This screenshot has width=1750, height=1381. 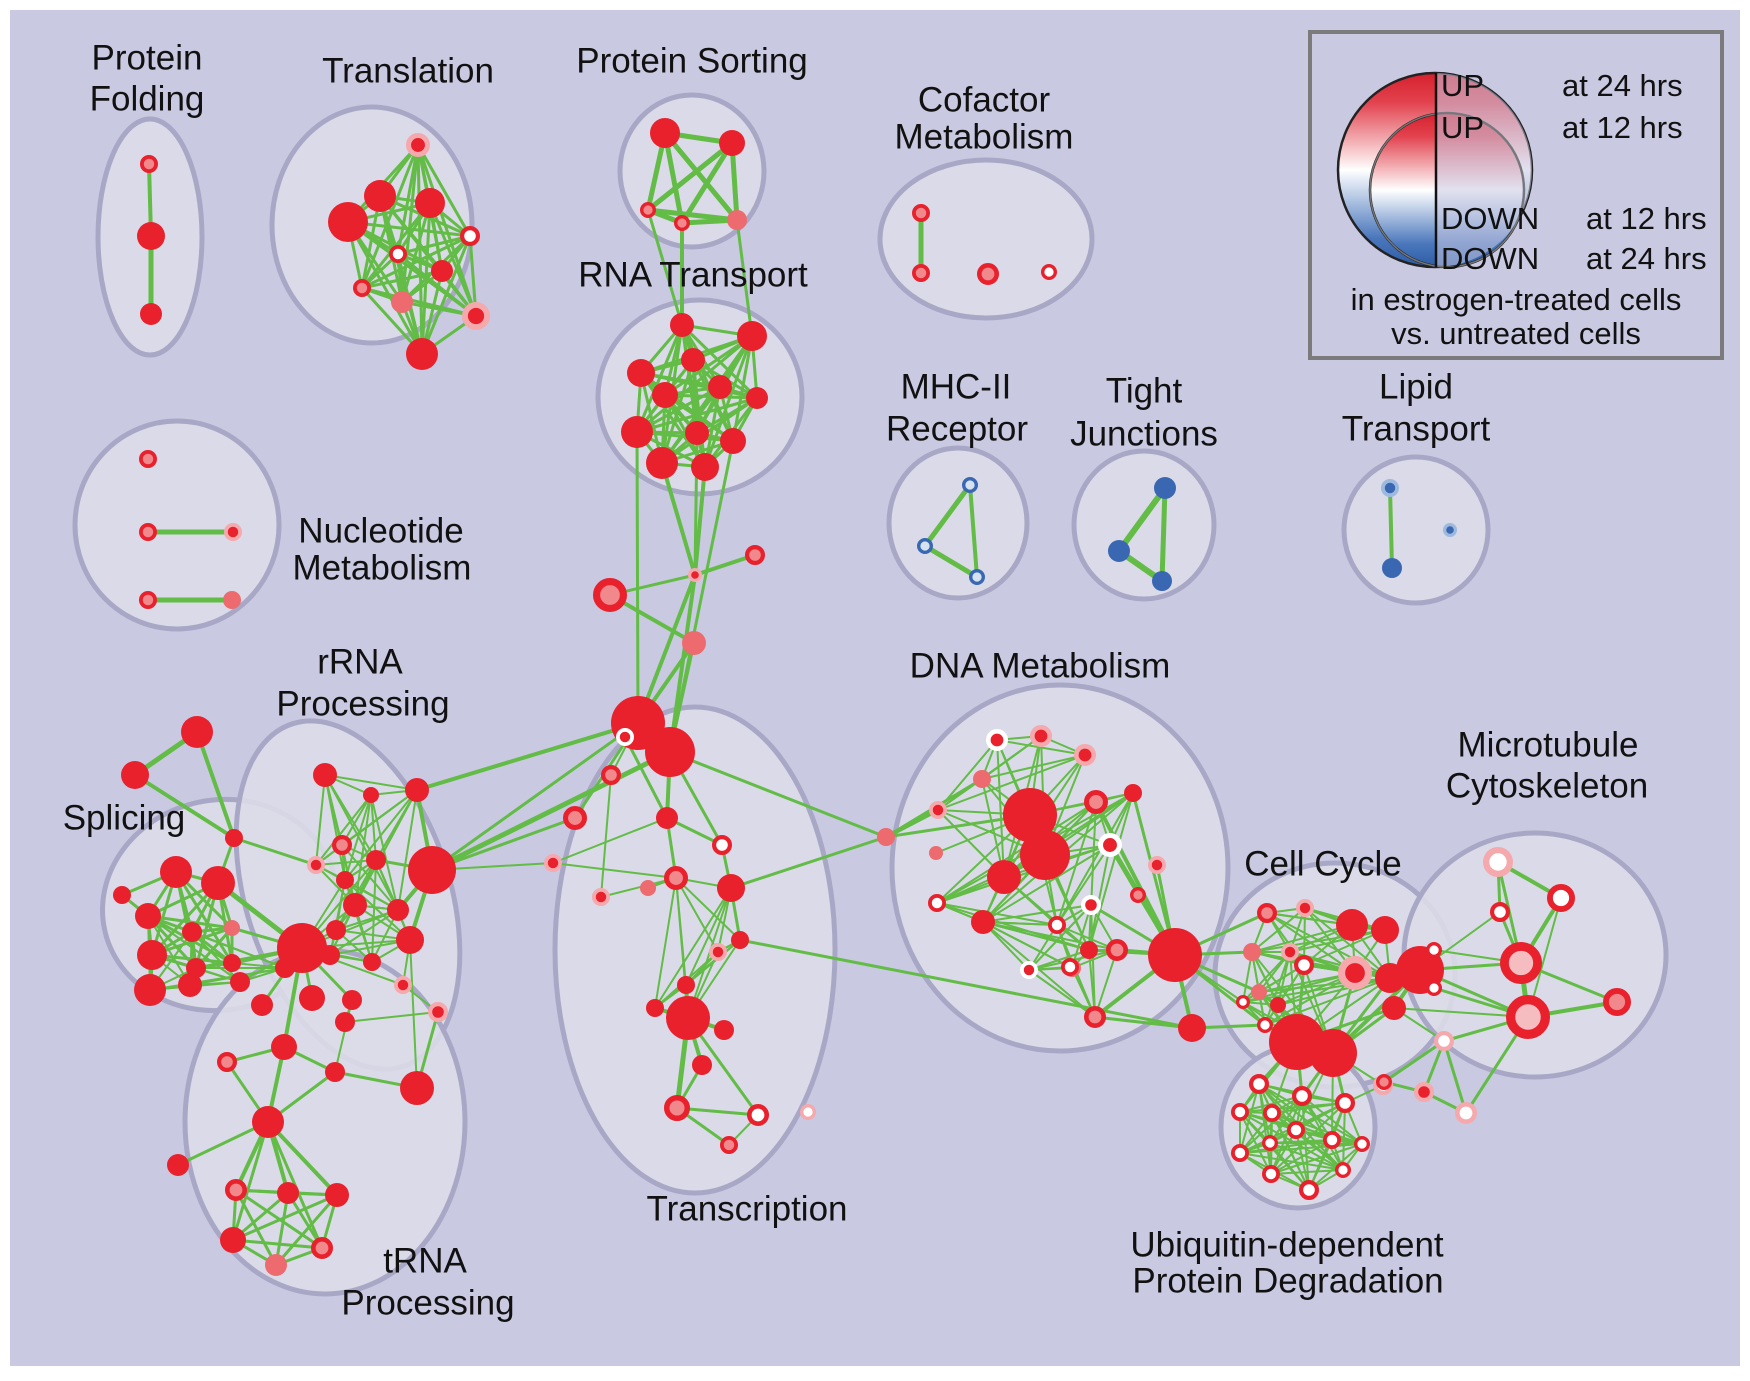 What do you see at coordinates (1646, 258) in the screenshot?
I see `legend-row-3-time: at 24 hrs` at bounding box center [1646, 258].